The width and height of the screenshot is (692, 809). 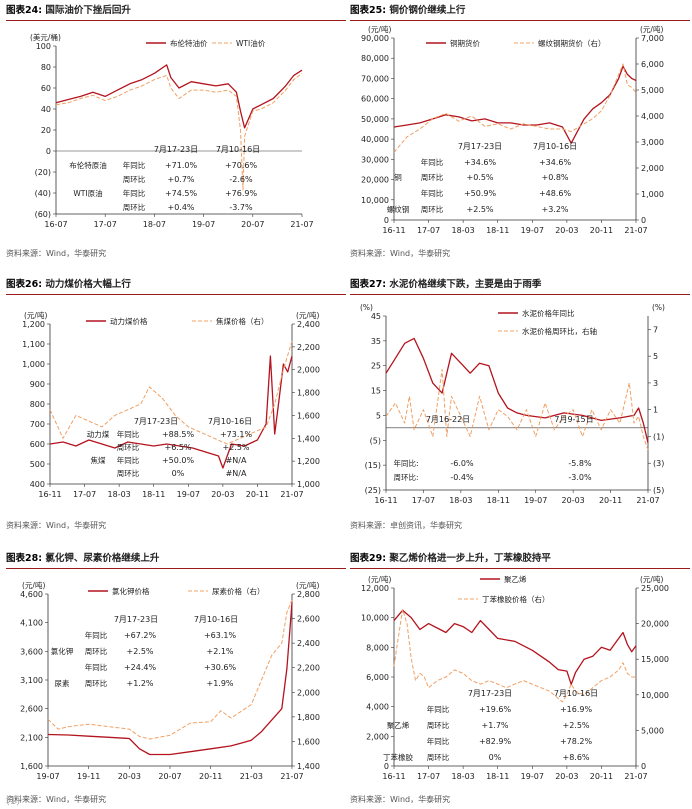 What do you see at coordinates (655, 329) in the screenshot?
I see `y-tick-label-right: 7` at bounding box center [655, 329].